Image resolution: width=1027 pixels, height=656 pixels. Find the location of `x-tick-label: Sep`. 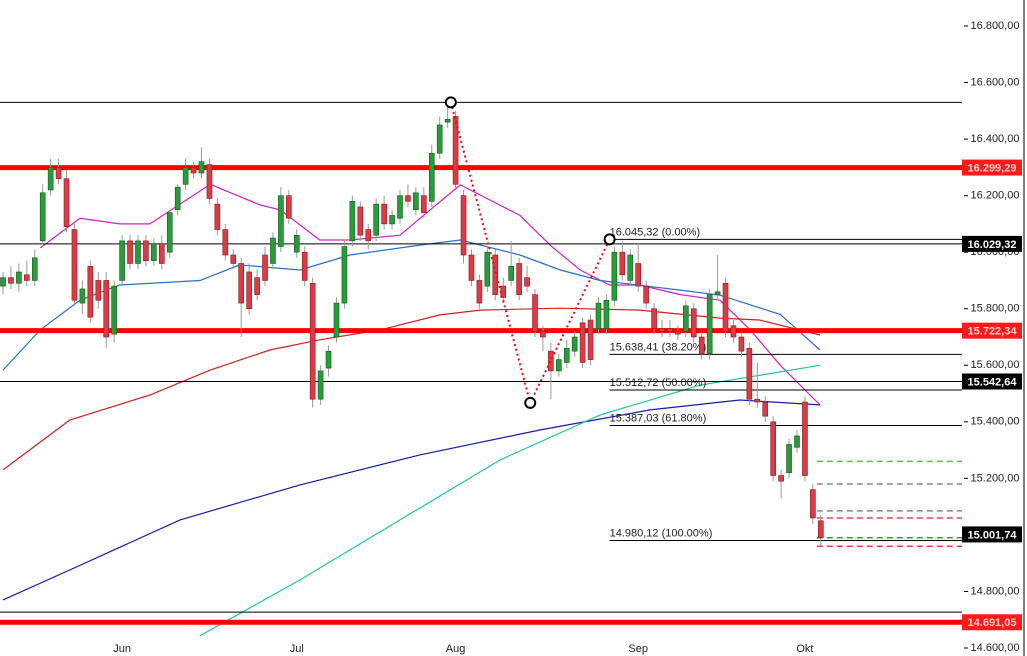

x-tick-label: Sep is located at coordinates (638, 649).